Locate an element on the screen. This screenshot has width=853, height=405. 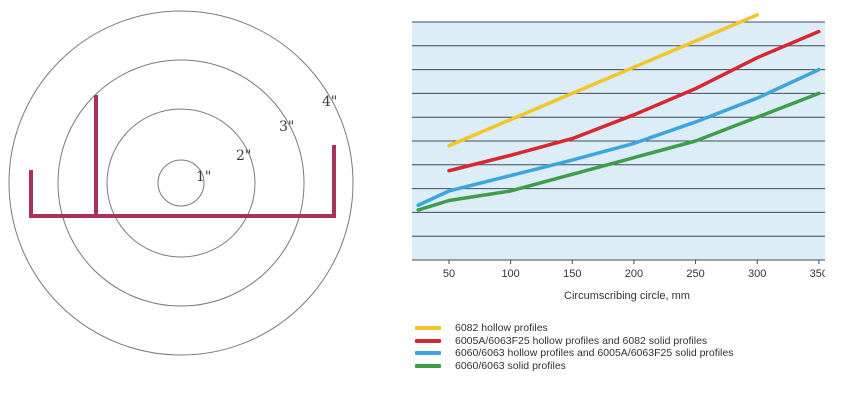
x-axis-title: Circumscribing circle, mm is located at coordinates (627, 296).